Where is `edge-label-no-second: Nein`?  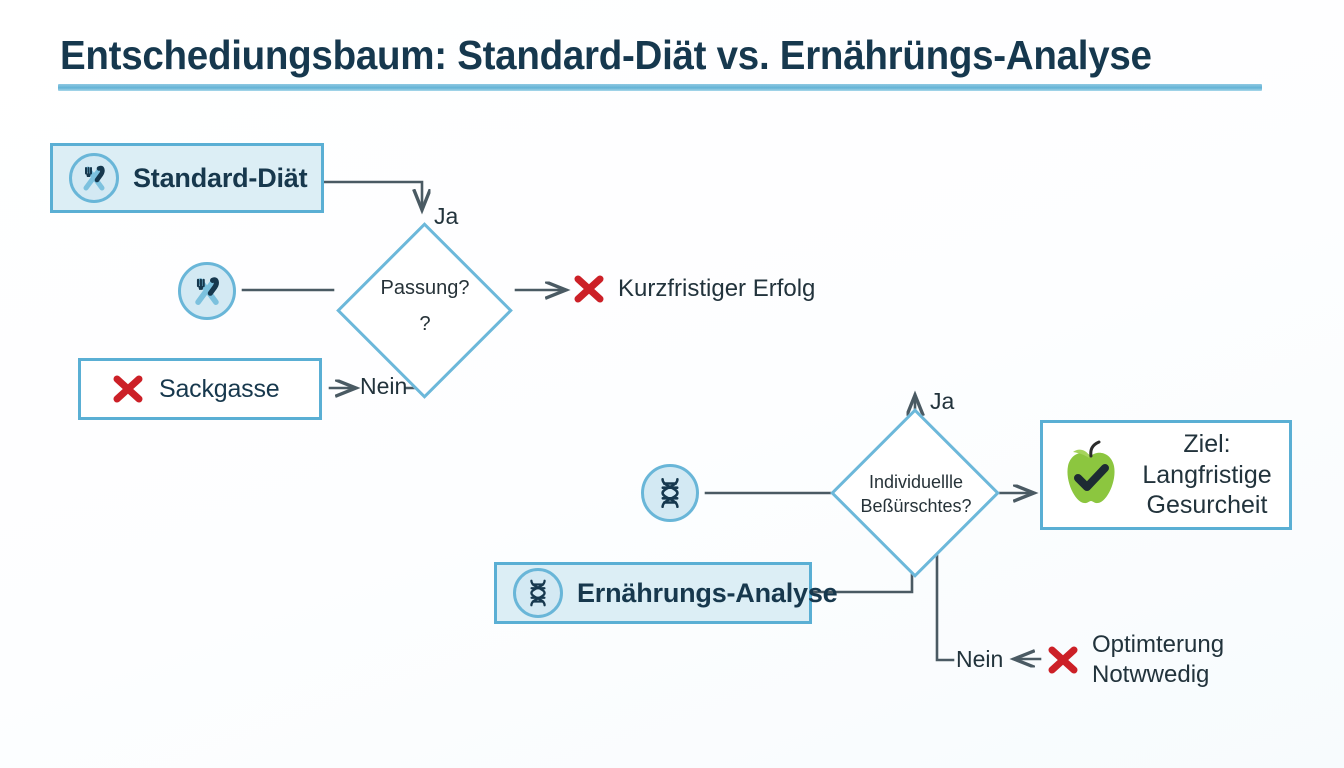 edge-label-no-second: Nein is located at coordinates (980, 659).